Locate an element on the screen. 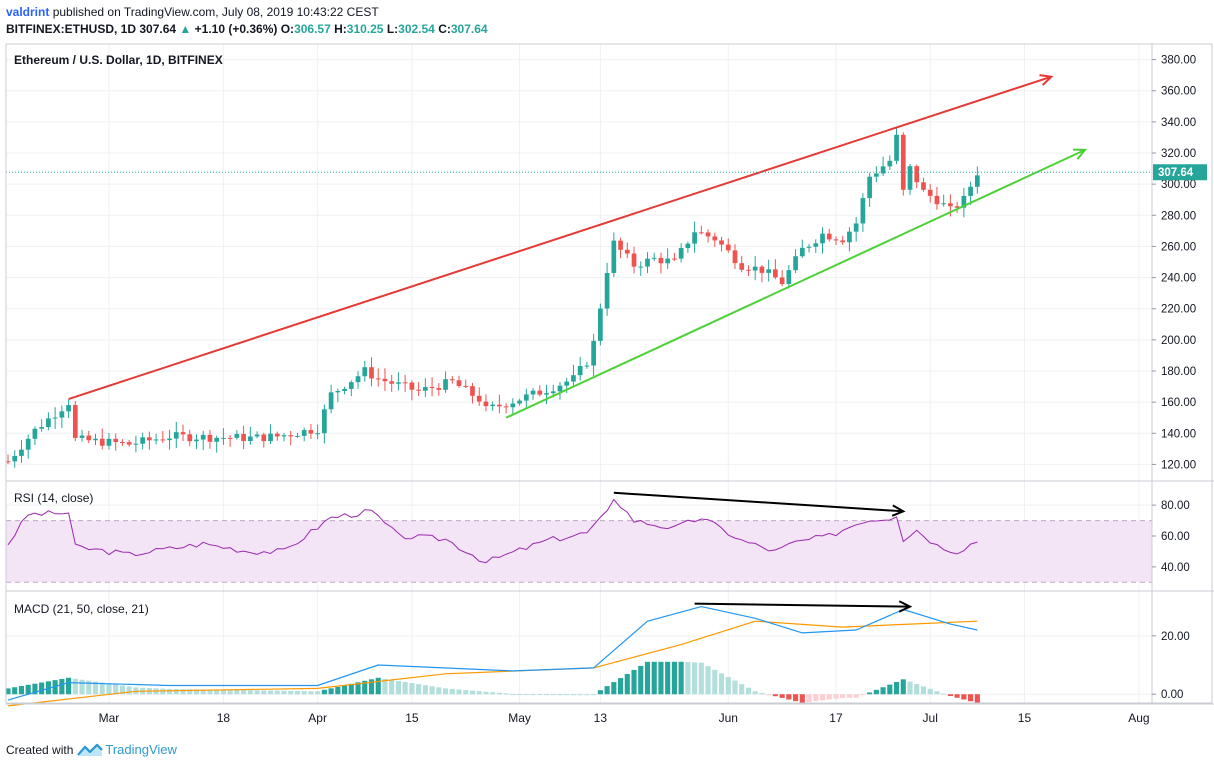  rsi-line is located at coordinates (492, 531).